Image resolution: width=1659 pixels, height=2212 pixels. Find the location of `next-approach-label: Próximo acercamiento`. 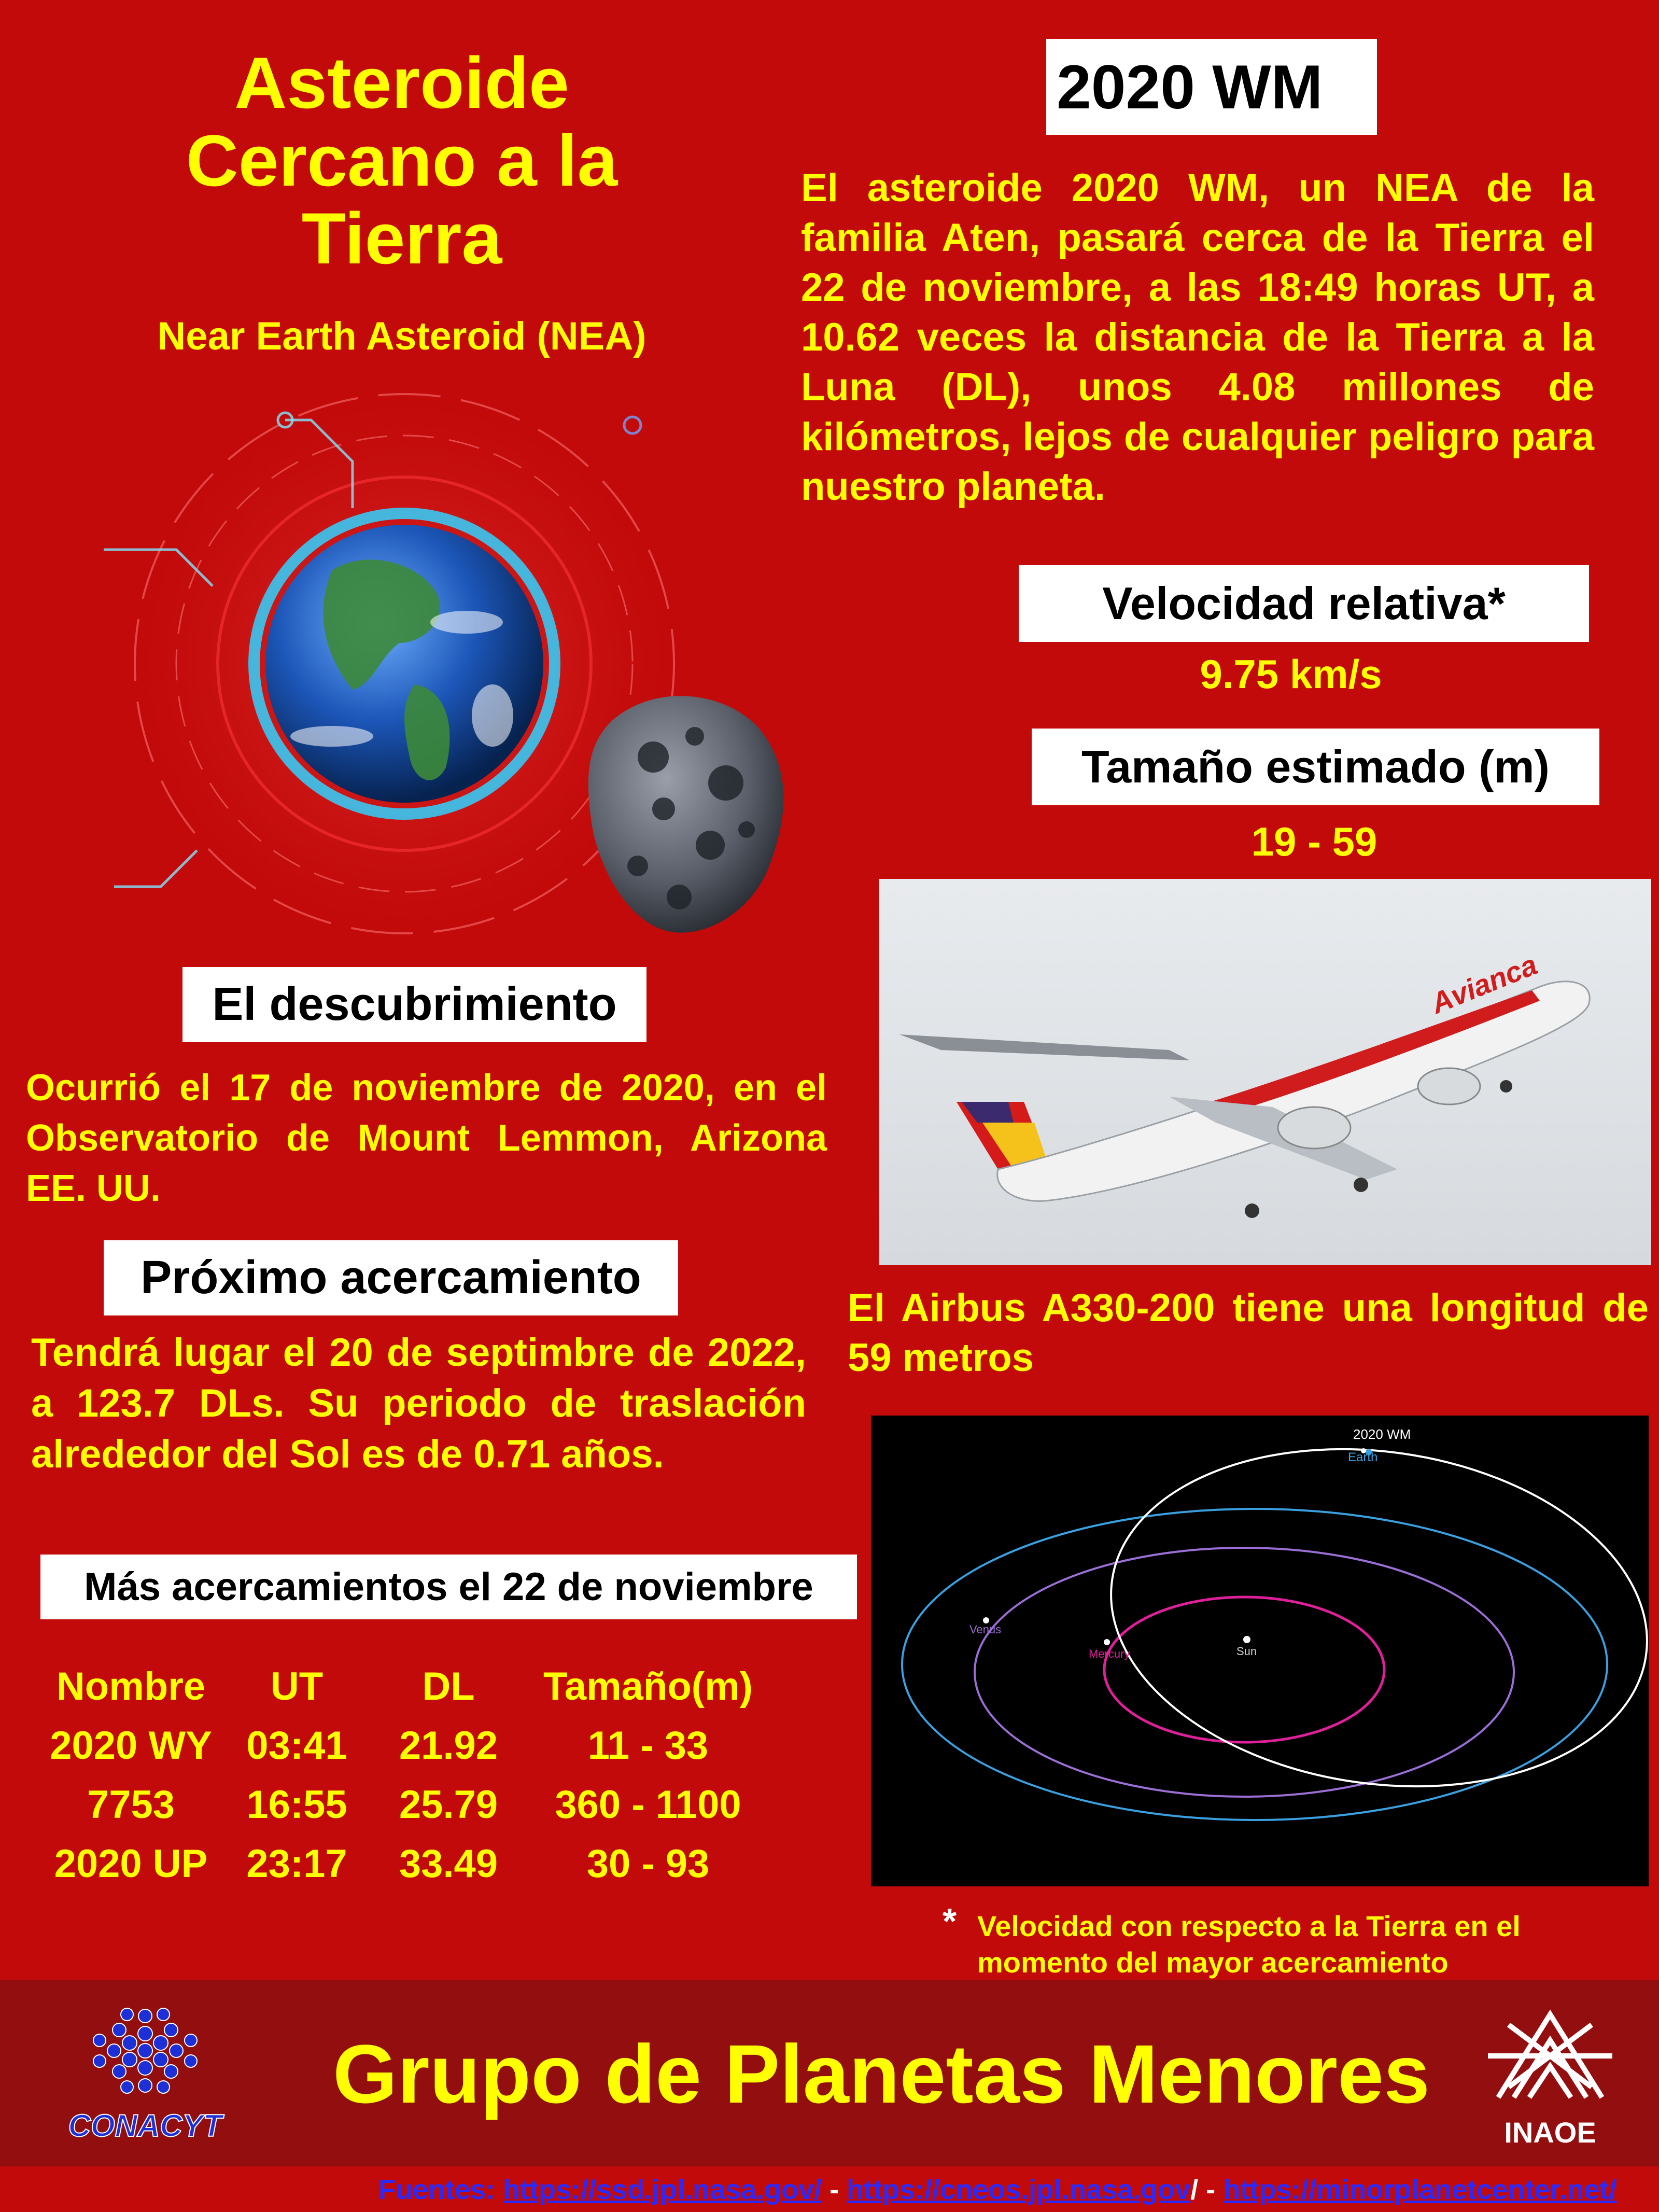

next-approach-label: Próximo acercamiento is located at coordinates (390, 1278).